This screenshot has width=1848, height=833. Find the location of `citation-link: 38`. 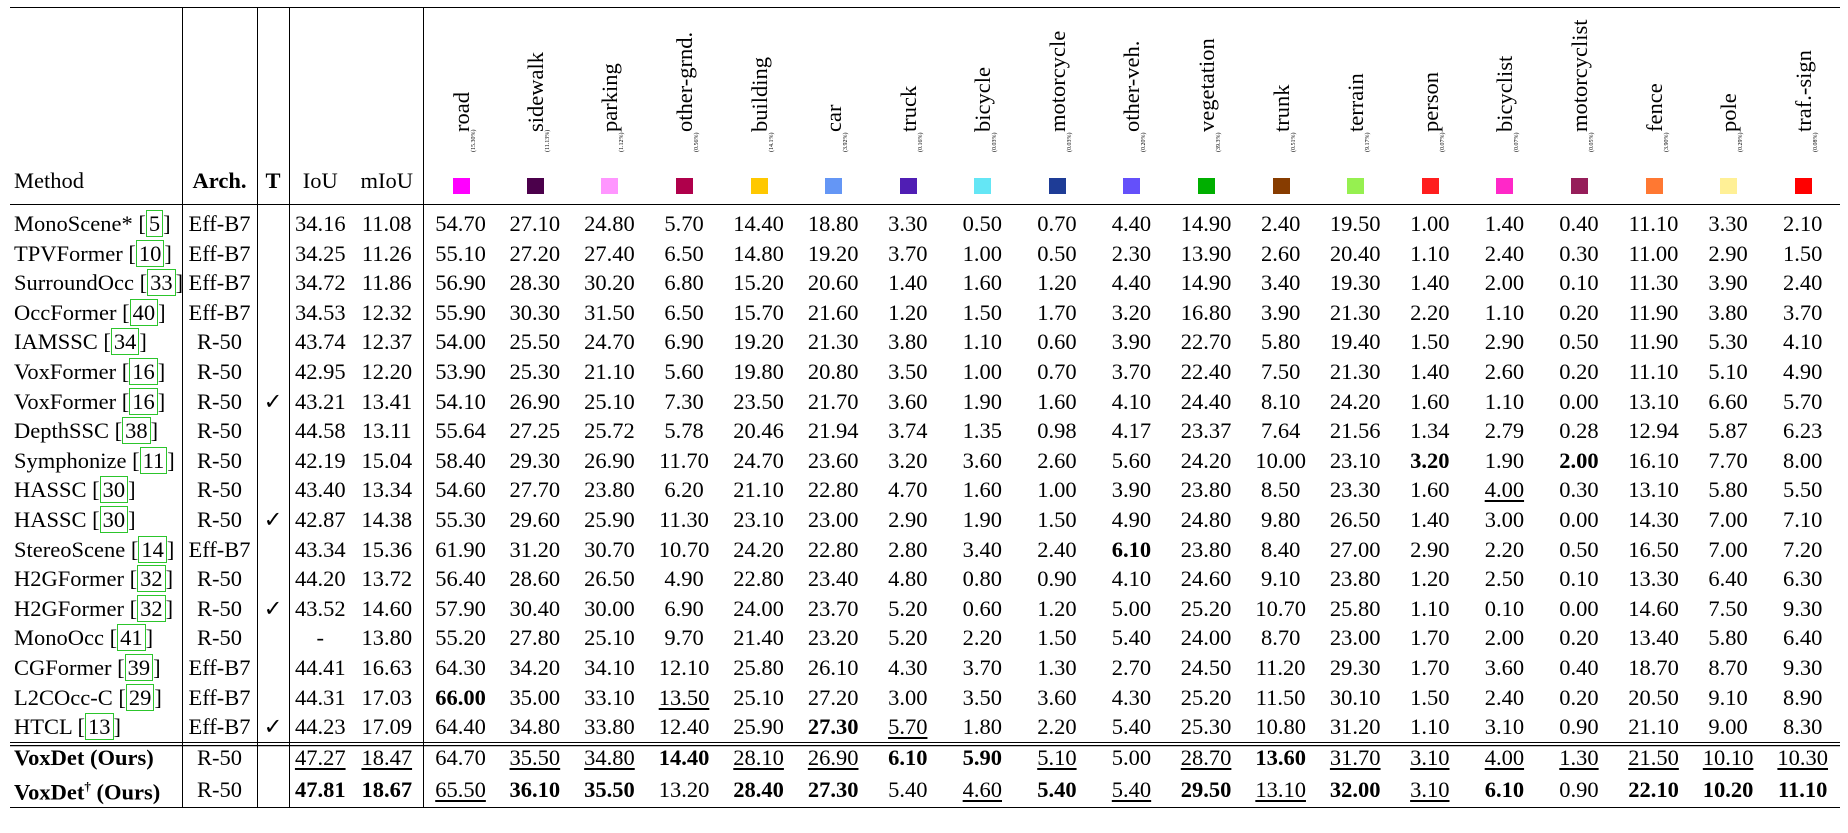

citation-link: 38 is located at coordinates (136, 431).